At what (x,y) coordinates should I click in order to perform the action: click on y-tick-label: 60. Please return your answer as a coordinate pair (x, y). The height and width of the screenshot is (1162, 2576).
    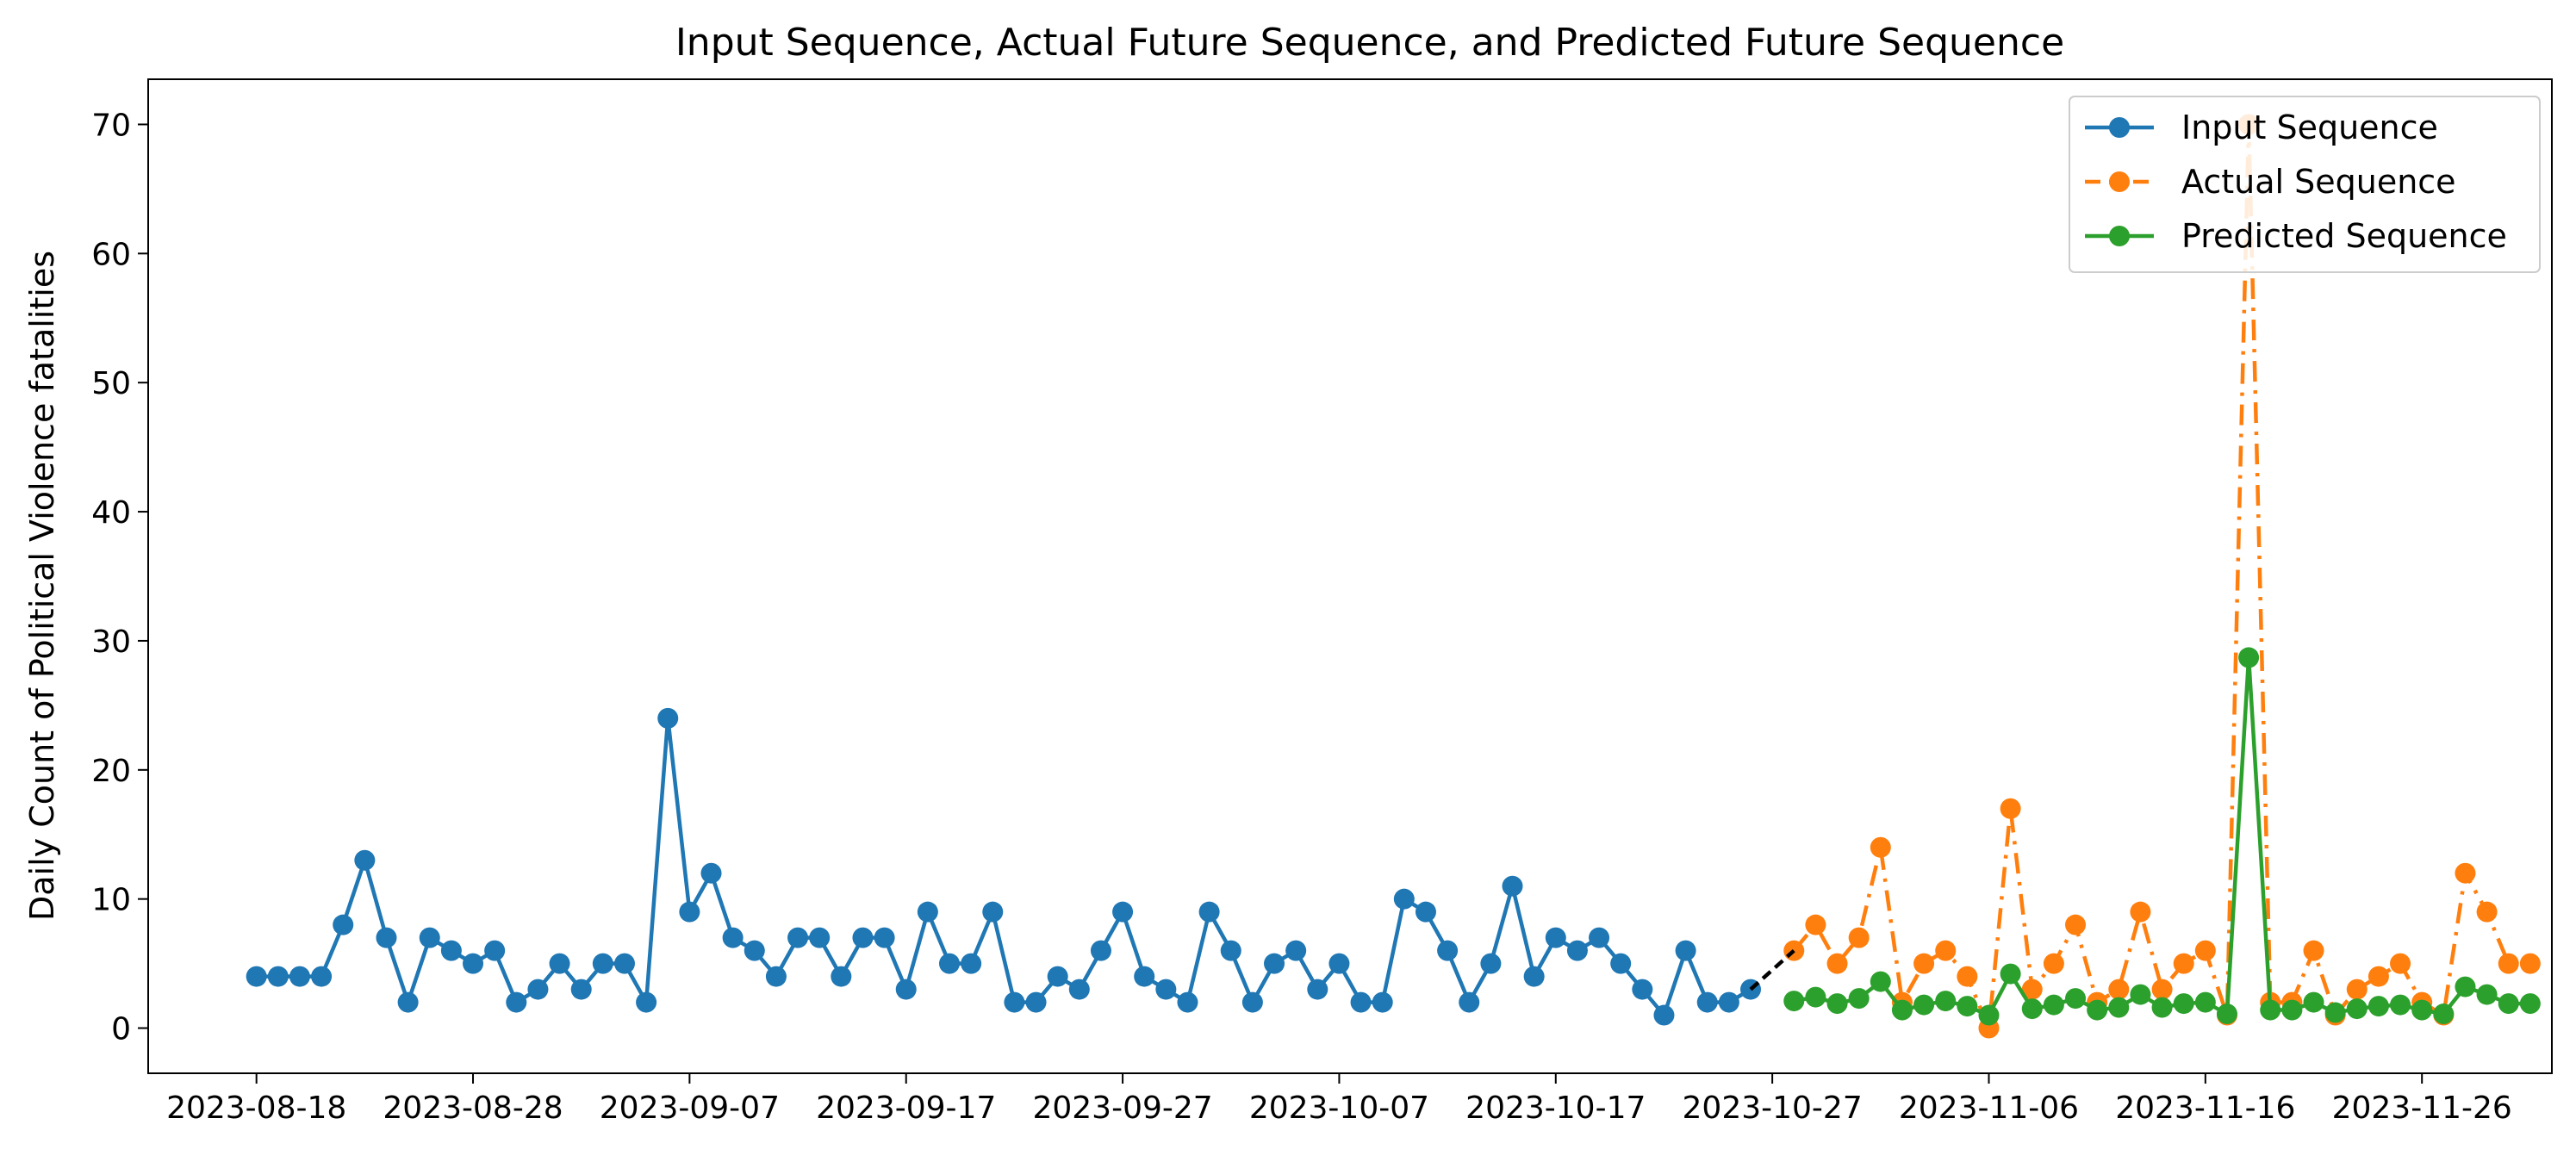
    Looking at the image, I should click on (111, 254).